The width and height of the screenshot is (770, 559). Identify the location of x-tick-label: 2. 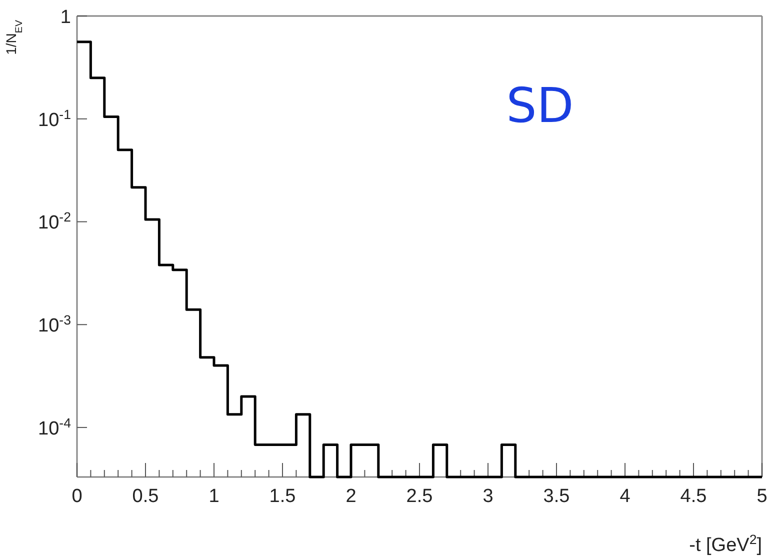
(351, 496).